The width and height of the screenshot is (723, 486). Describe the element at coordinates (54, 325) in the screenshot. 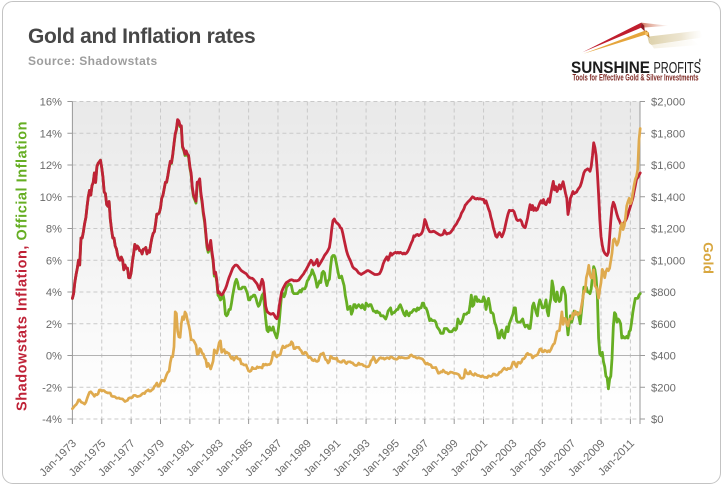

I see `svg-text: 2%` at that location.